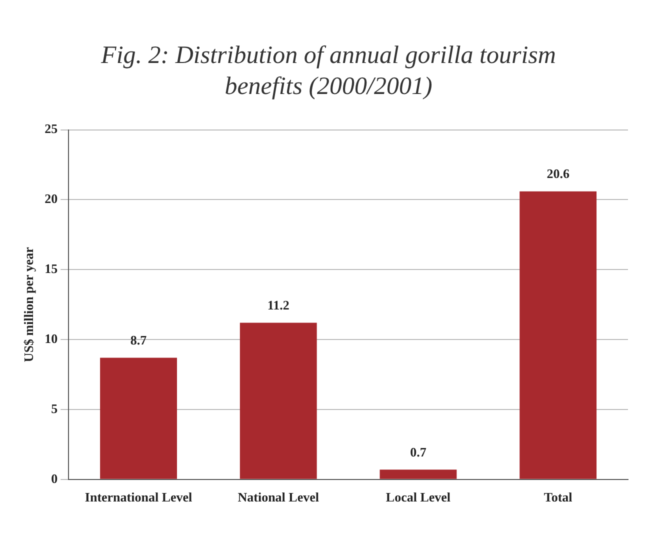 Image resolution: width=657 pixels, height=537 pixels. I want to click on data-label: 8.7, so click(139, 340).